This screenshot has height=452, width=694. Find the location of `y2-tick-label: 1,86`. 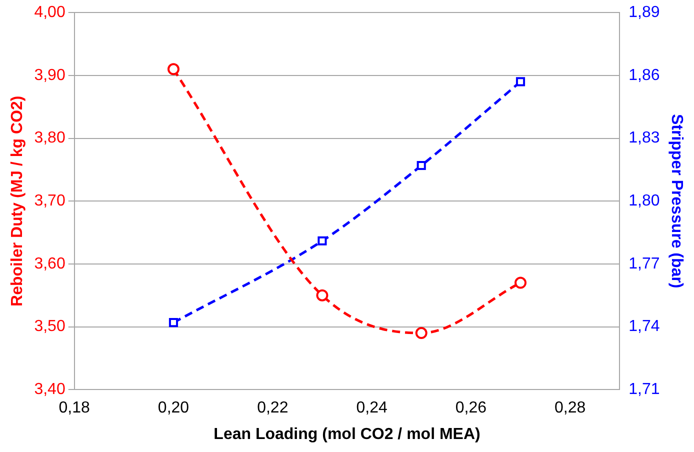

y2-tick-label: 1,86 is located at coordinates (644, 75).